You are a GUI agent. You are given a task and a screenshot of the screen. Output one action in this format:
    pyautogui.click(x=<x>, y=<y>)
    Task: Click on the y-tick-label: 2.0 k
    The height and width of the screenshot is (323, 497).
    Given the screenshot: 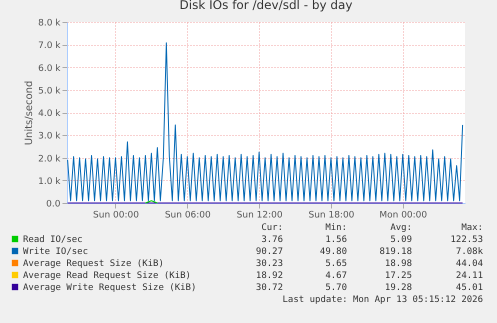 What is the action you would take?
    pyautogui.click(x=50, y=159)
    